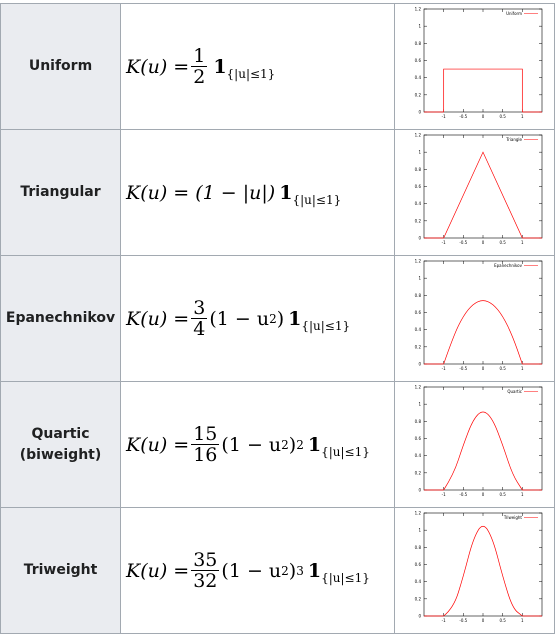 The width and height of the screenshot is (556, 634). Describe the element at coordinates (513, 139) in the screenshot. I see `legend-label: Triangle` at that location.